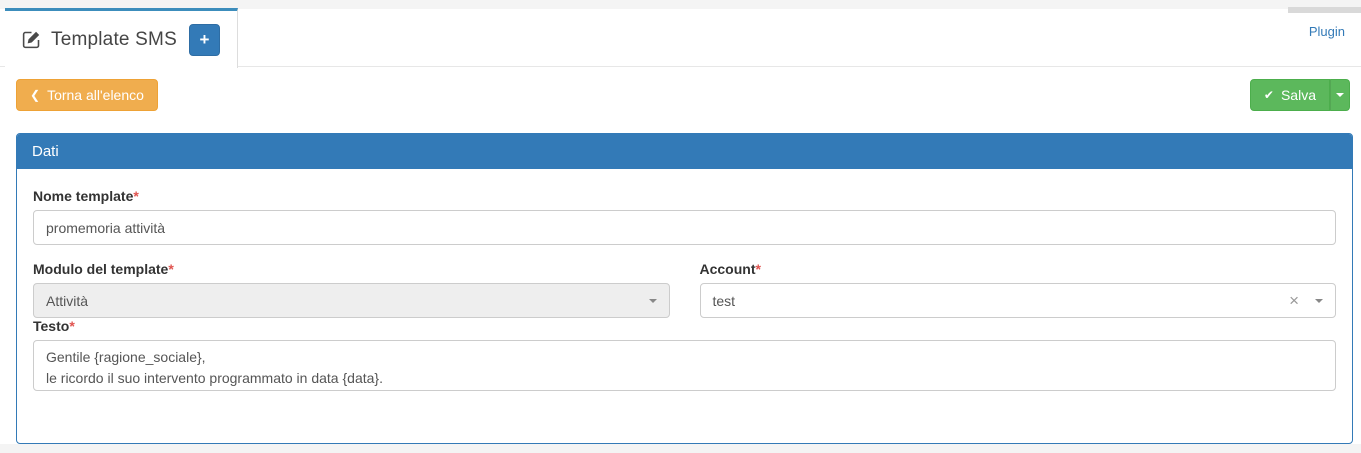 The image size is (1361, 453). Describe the element at coordinates (680, 94) in the screenshot. I see `toolbar: ❮ Torna all'elenco ✔ Salva` at that location.